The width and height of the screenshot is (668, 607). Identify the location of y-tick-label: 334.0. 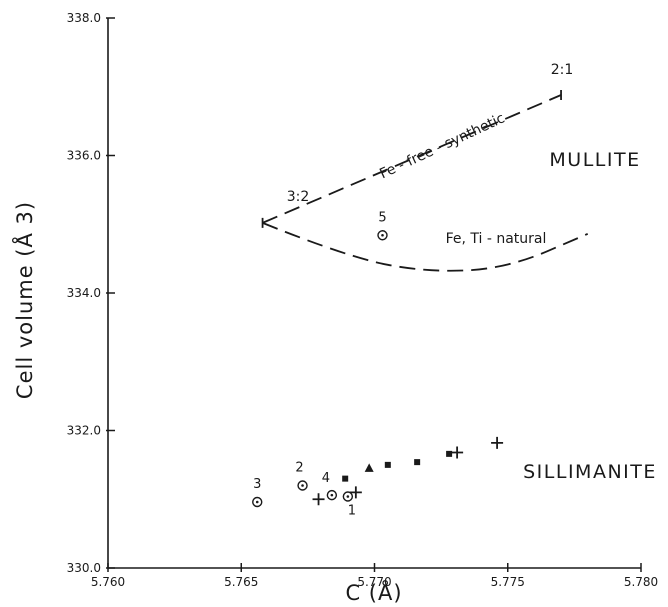
(84, 293).